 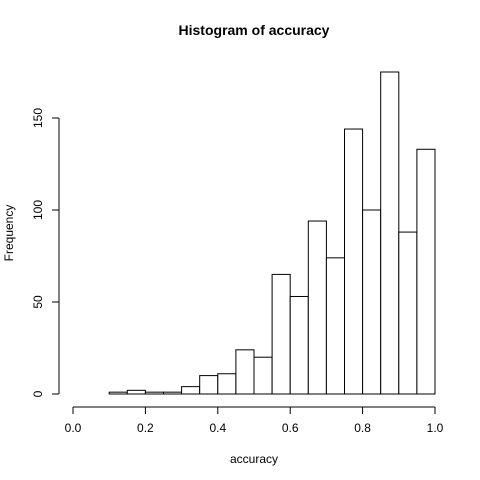 I want to click on x-axis-label: accuracy, so click(x=254, y=459).